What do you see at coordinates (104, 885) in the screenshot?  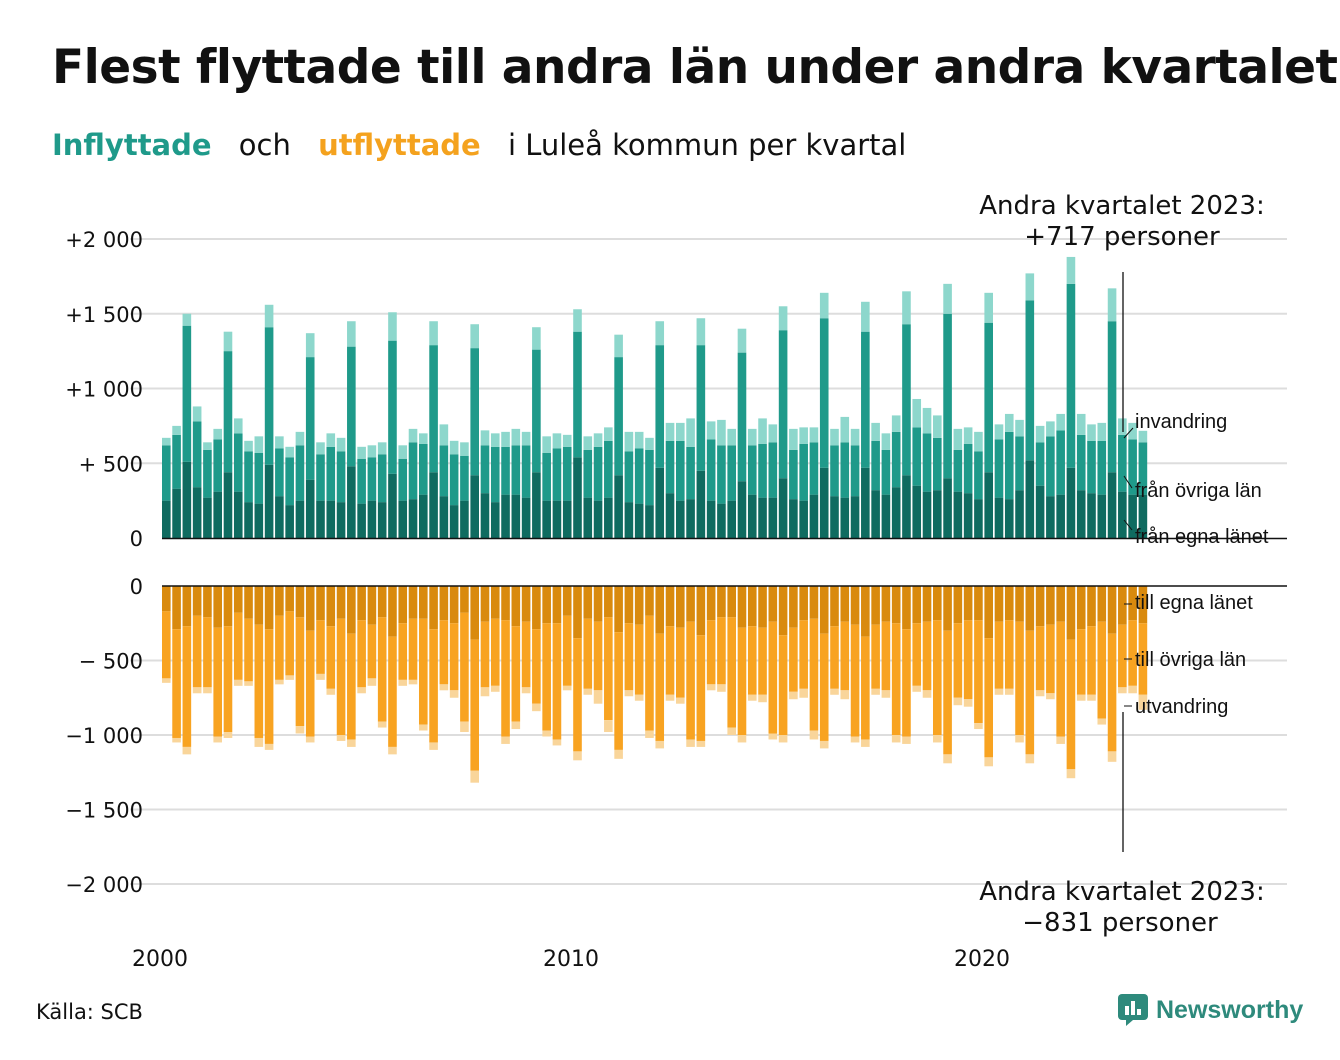 I see `y-tick-label-bottom: −2 000` at bounding box center [104, 885].